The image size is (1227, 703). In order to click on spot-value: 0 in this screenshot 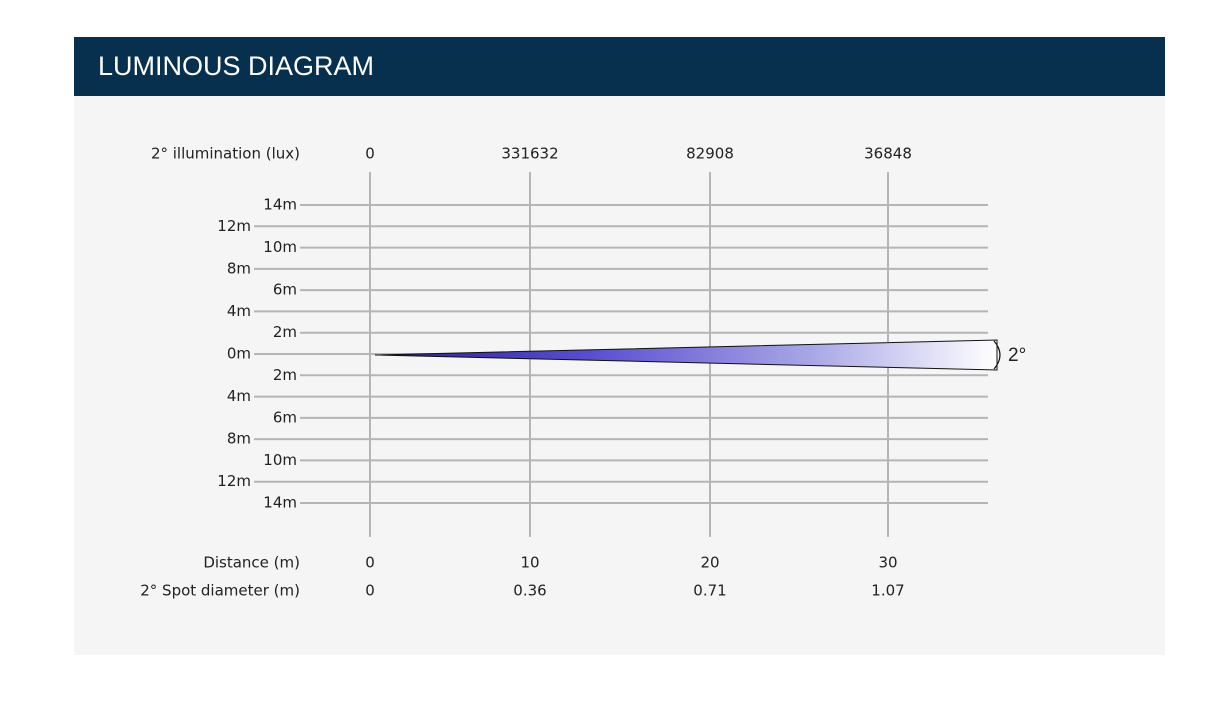, I will do `click(370, 591)`.